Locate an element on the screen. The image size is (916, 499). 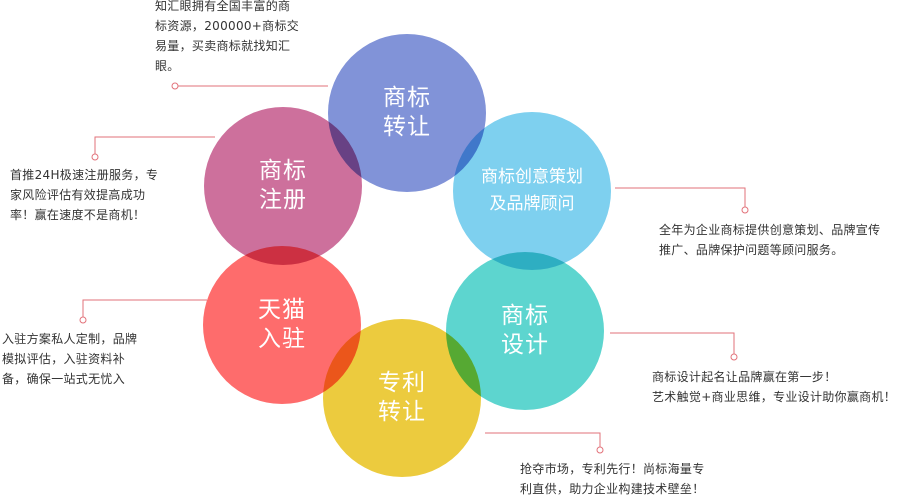
trademark-register-circle: 商标 注册 is located at coordinates (283, 186).